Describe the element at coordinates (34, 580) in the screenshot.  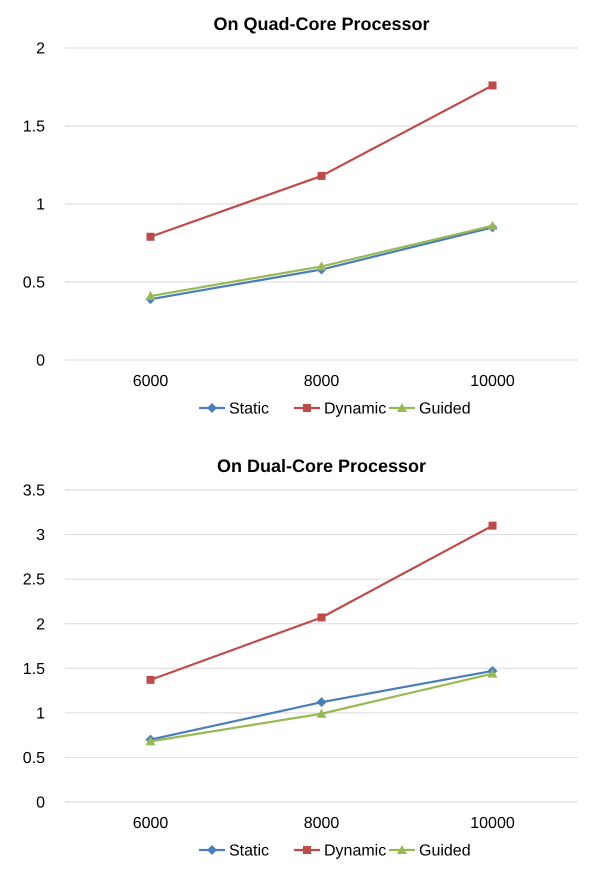
I see `y-tick-label: 2.5` at that location.